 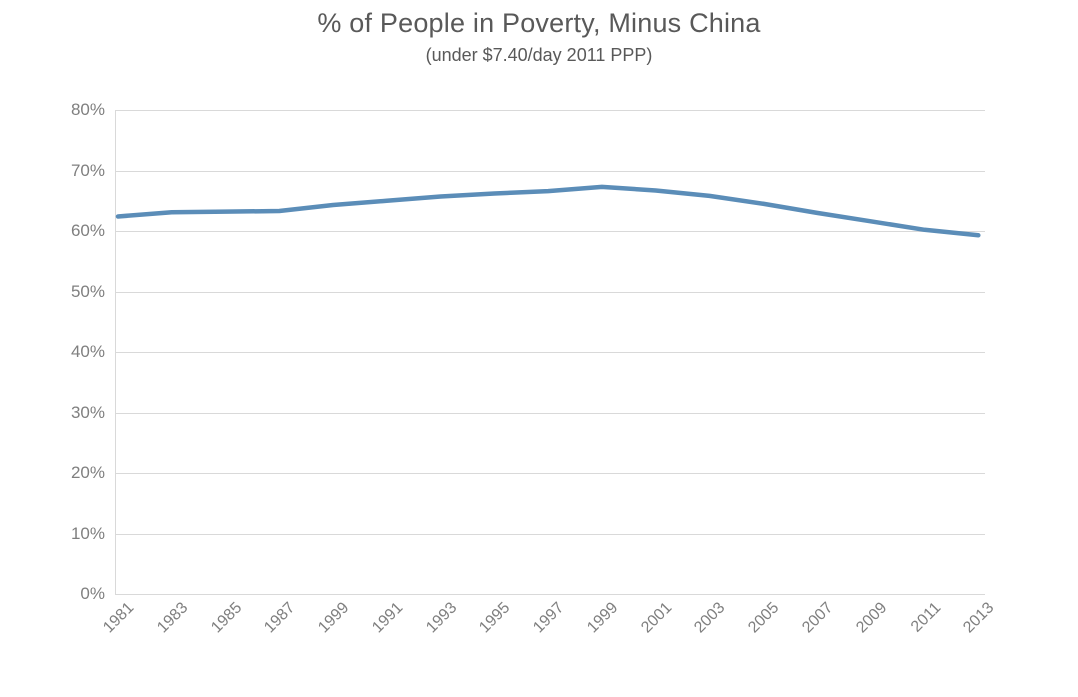 I want to click on x-axis-tick-label: 2007, so click(x=818, y=618).